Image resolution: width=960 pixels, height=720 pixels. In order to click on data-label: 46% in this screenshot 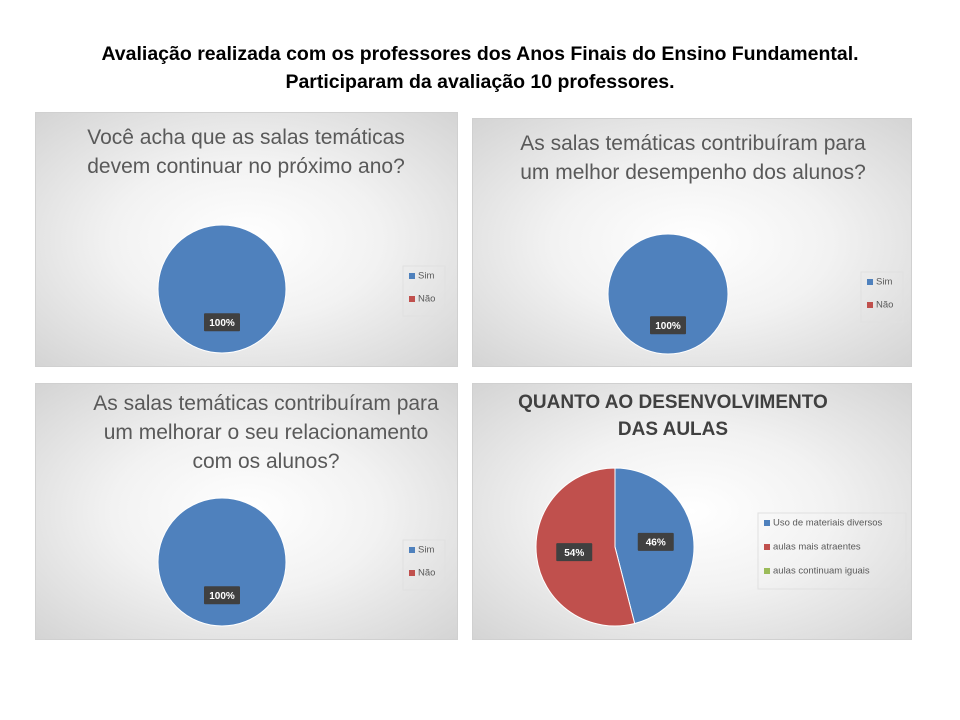, I will do `click(656, 542)`.